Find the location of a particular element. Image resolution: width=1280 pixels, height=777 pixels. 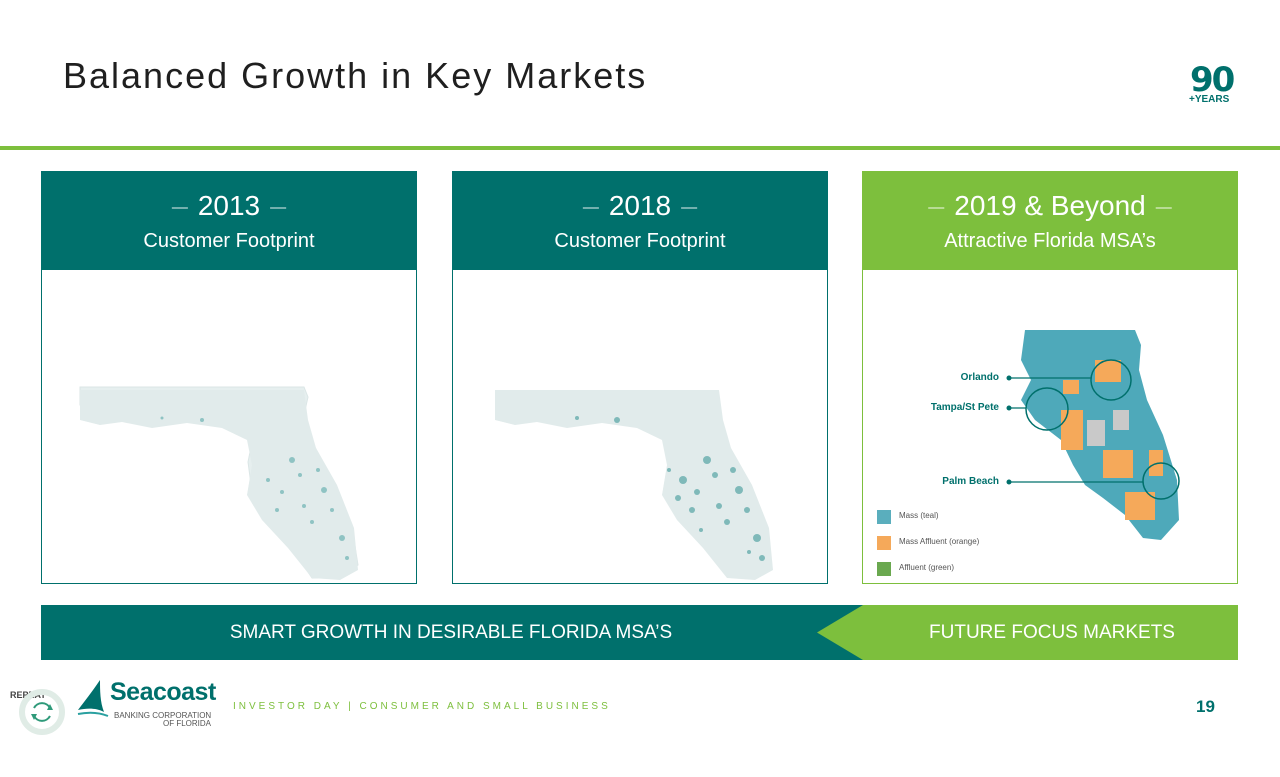

callout-orlando: Orlando is located at coordinates (979, 377).